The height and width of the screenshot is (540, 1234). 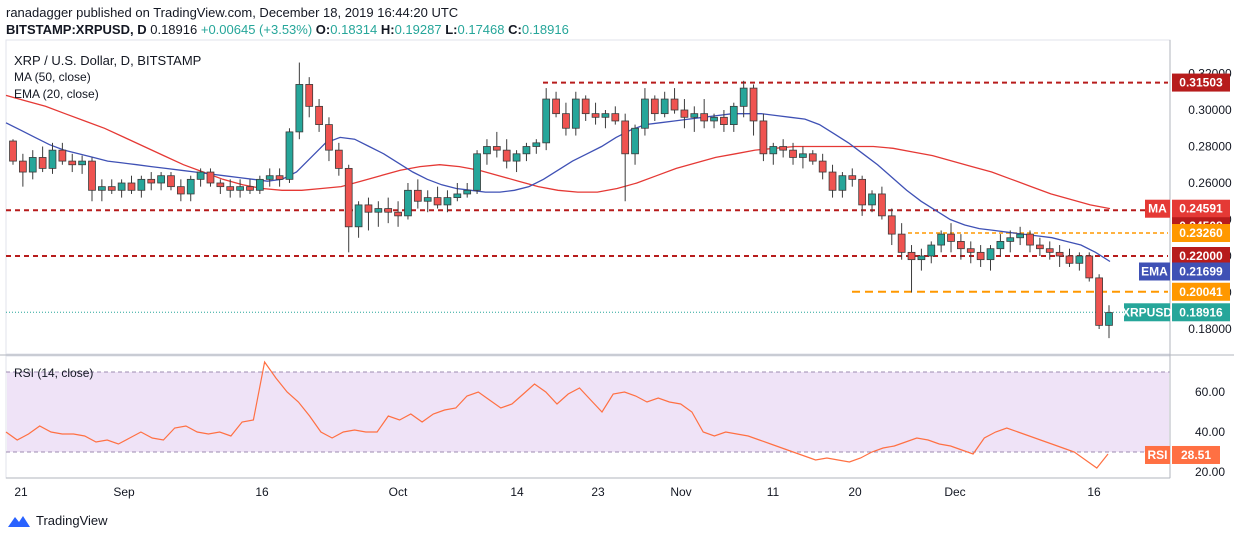 I want to click on symbol-chip-text: XRPUSD, so click(x=1147, y=312).